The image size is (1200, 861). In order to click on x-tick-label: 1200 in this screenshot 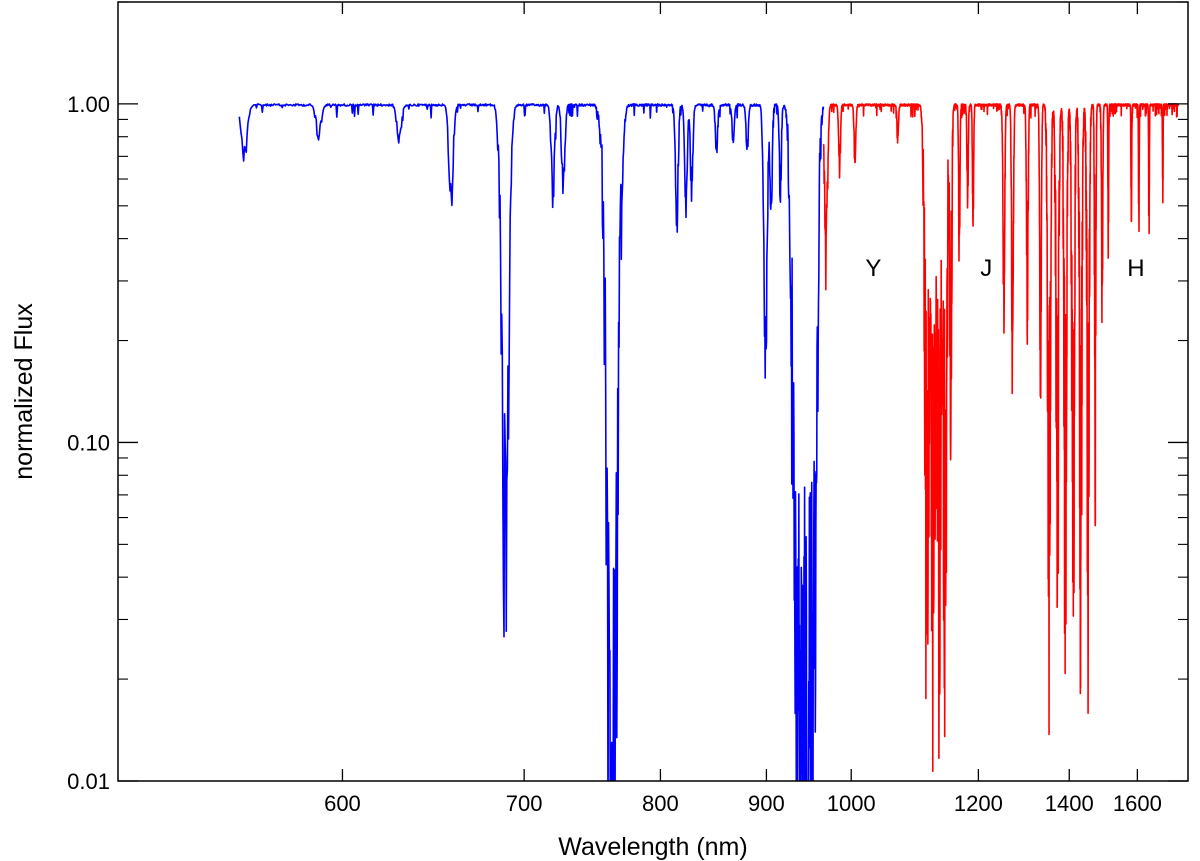, I will do `click(978, 803)`.